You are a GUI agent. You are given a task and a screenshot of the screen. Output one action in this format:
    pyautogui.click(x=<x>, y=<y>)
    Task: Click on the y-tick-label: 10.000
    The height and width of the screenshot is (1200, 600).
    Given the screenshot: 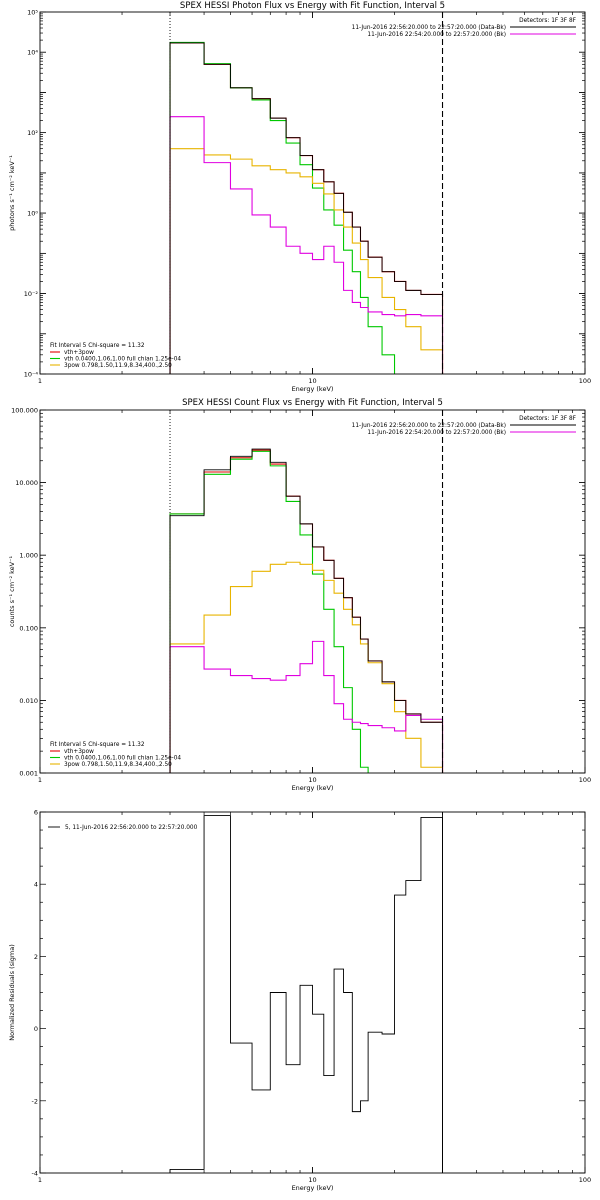 What is the action you would take?
    pyautogui.click(x=26, y=483)
    